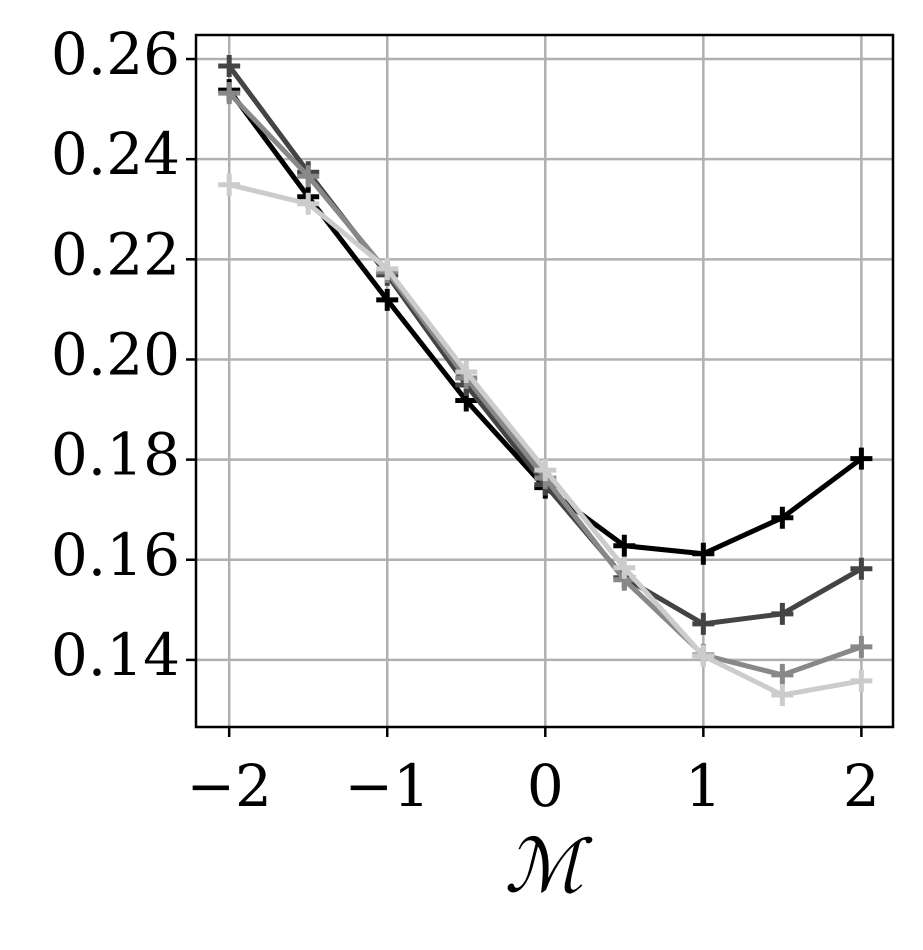  Describe the element at coordinates (115, 455) in the screenshot. I see `y-tick-label: 0.18` at that location.